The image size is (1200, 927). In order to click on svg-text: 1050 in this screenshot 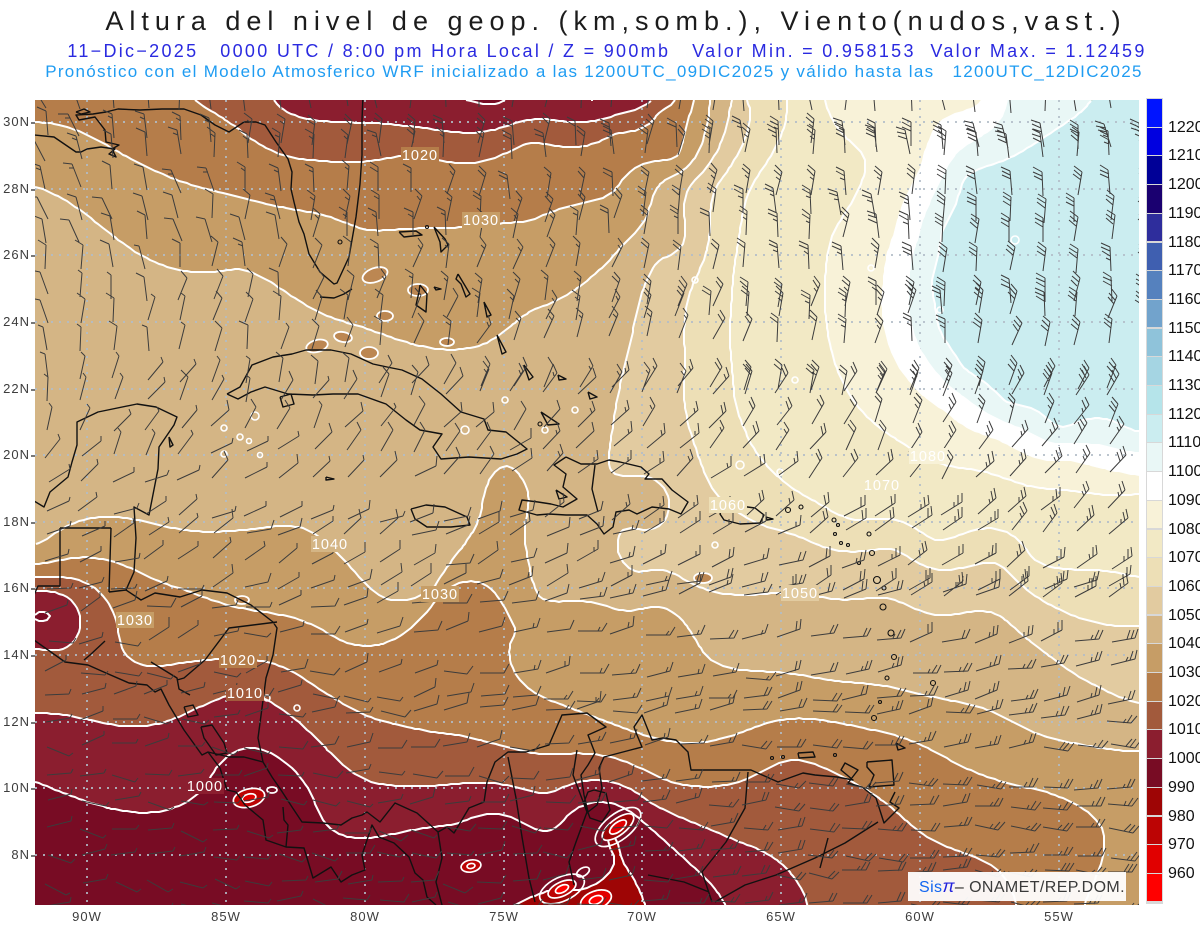, I will do `click(800, 594)`.